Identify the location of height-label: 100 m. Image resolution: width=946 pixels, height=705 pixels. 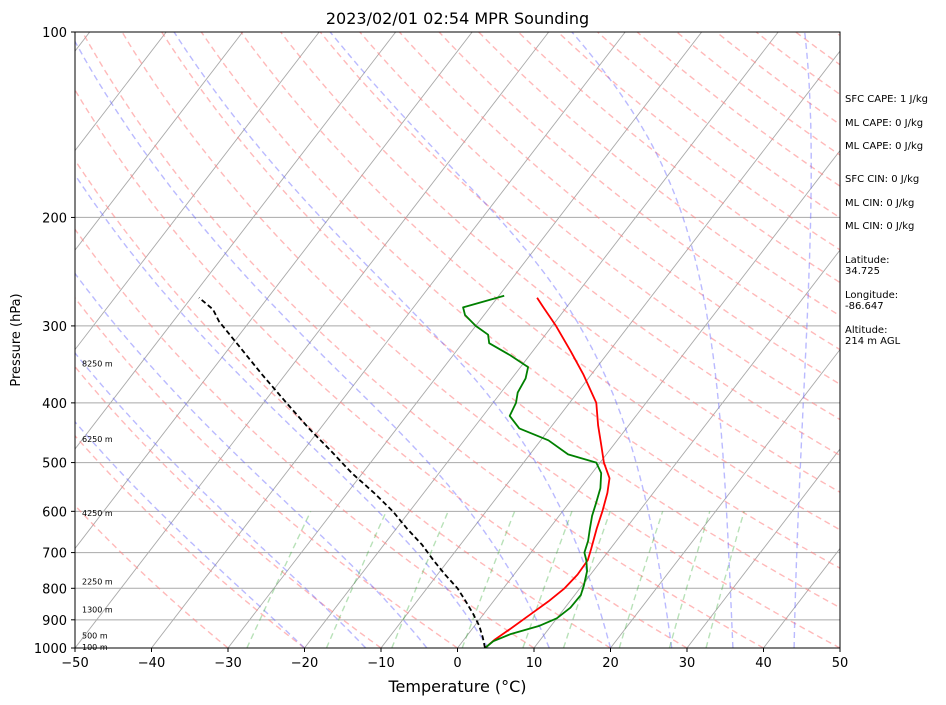
(95, 647).